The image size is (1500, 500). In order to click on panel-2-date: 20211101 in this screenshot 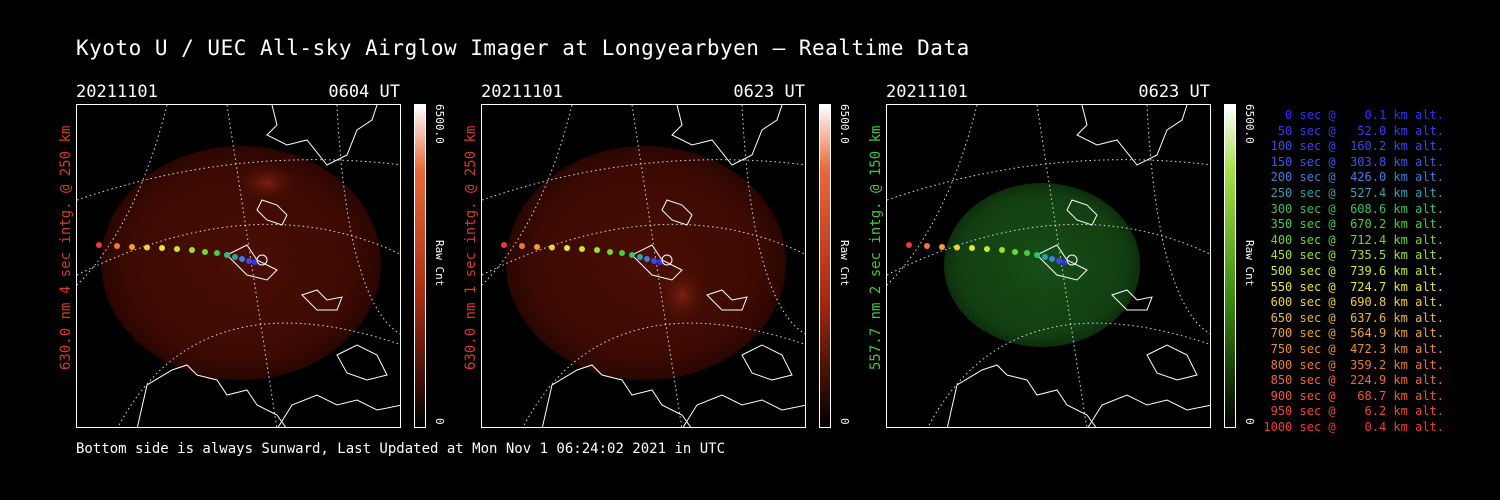, I will do `click(522, 92)`.